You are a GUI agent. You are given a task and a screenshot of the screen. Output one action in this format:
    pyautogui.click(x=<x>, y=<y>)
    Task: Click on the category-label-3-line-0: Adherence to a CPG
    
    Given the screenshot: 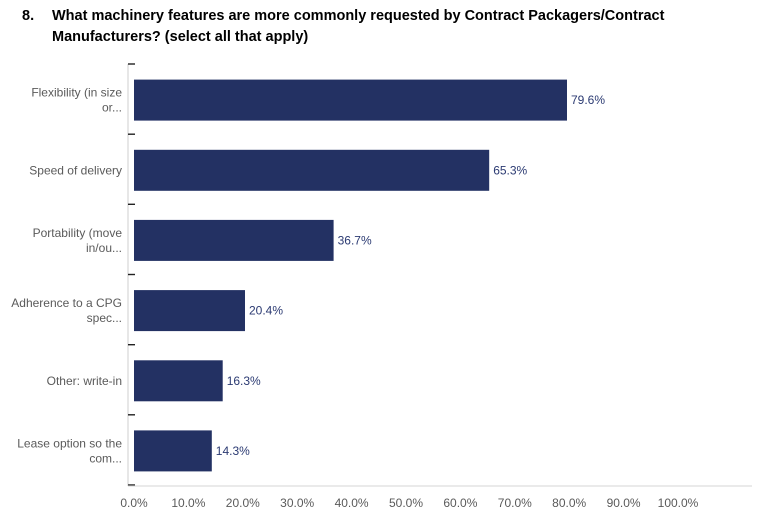 What is the action you would take?
    pyautogui.click(x=66, y=303)
    